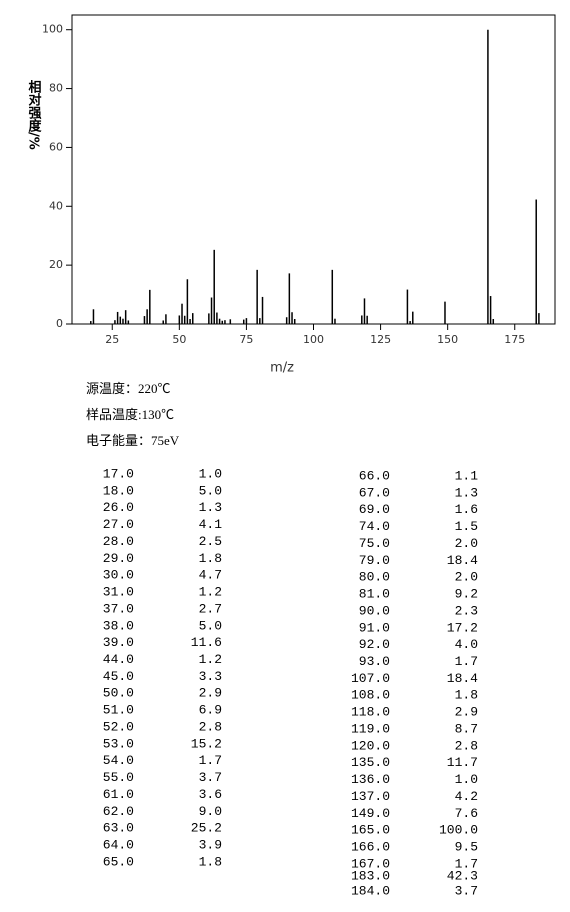  I want to click on info-line: 样品温度:130℃, so click(130, 414).